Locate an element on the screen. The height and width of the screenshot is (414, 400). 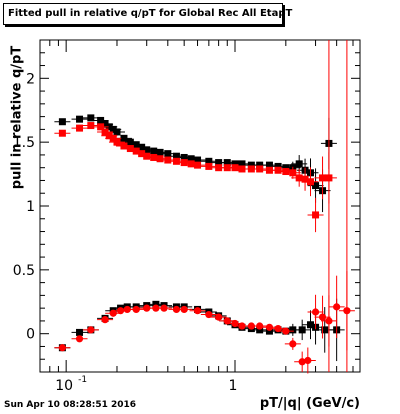
y-tick-label: 2 is located at coordinates (30, 79).